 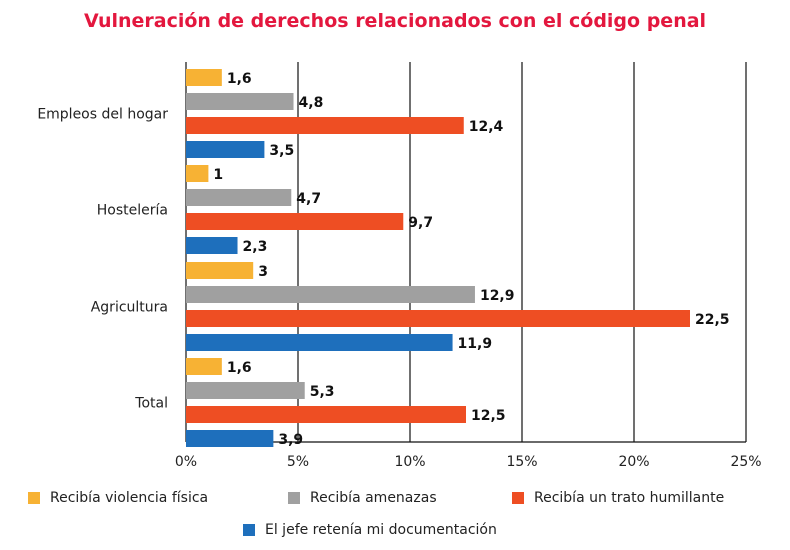 What do you see at coordinates (102, 115) in the screenshot?
I see `y-category-label: Empleos del hogar` at bounding box center [102, 115].